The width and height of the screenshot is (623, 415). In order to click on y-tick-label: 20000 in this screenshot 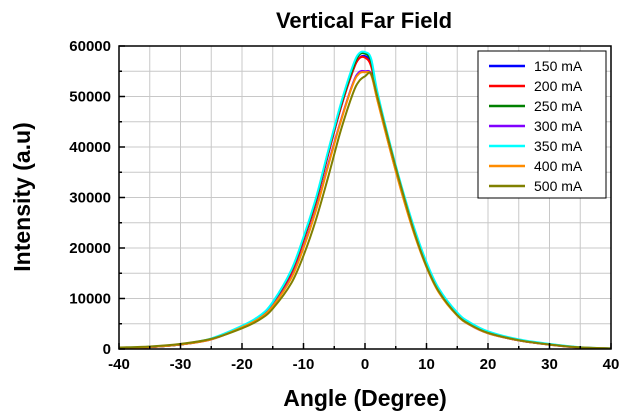, I will do `click(90, 248)`.